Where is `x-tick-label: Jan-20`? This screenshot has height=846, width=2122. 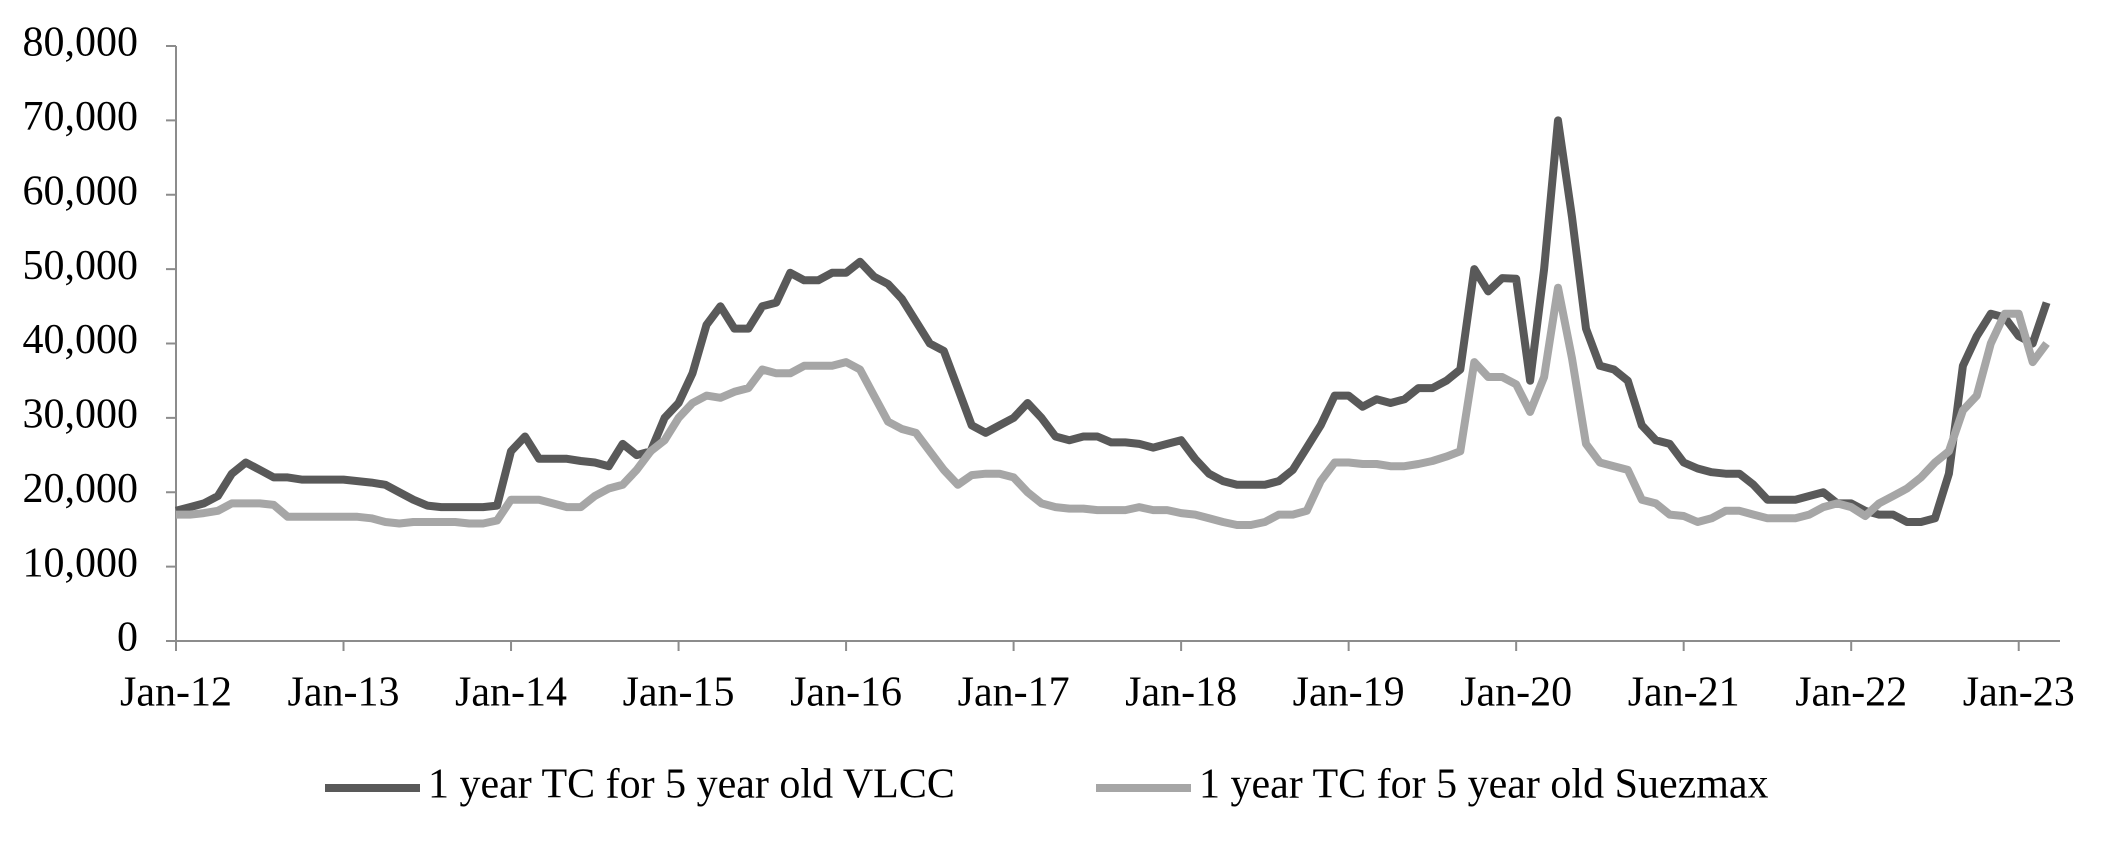
x-tick-label: Jan-20 is located at coordinates (1516, 693).